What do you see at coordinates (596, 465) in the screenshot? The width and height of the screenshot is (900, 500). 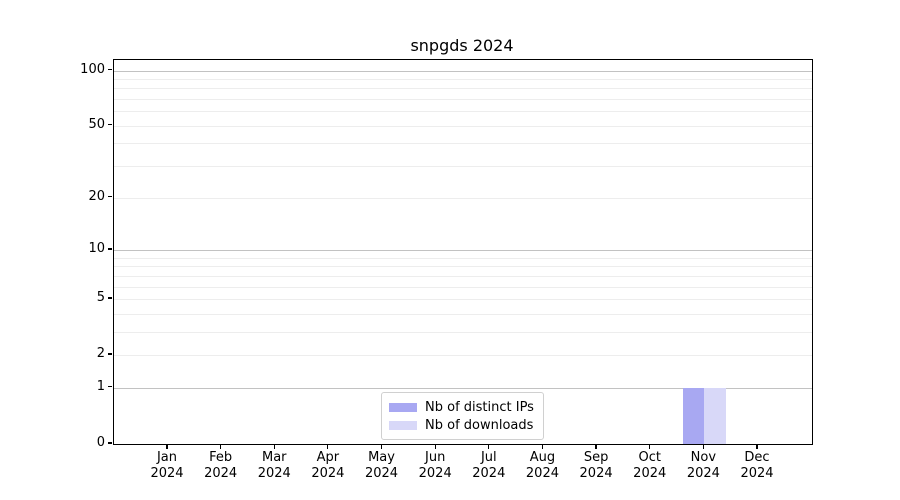 I see `x-tick-label: Sep 2024` at bounding box center [596, 465].